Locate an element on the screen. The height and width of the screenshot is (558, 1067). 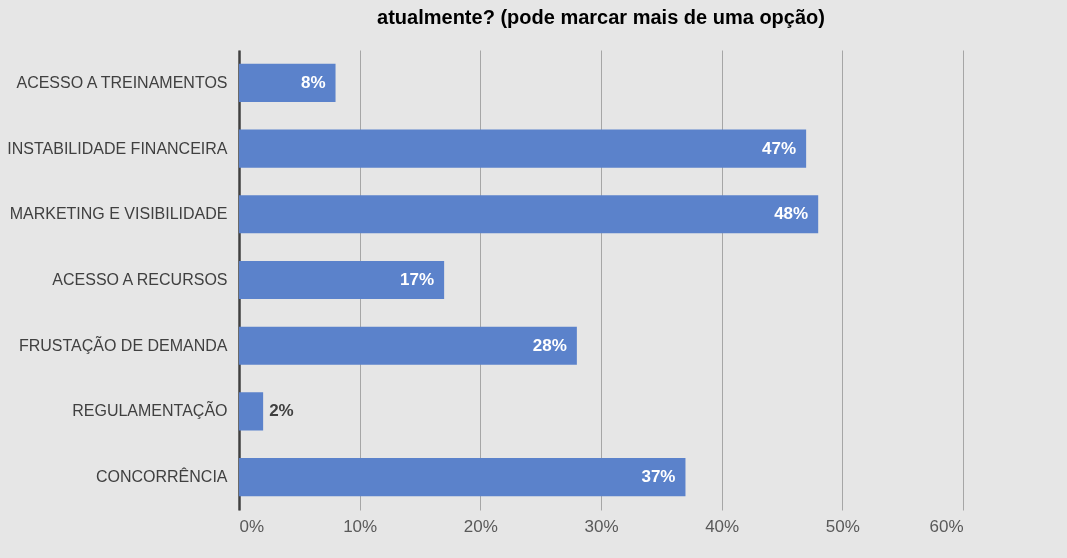
x-tick-label: 10% is located at coordinates (360, 526).